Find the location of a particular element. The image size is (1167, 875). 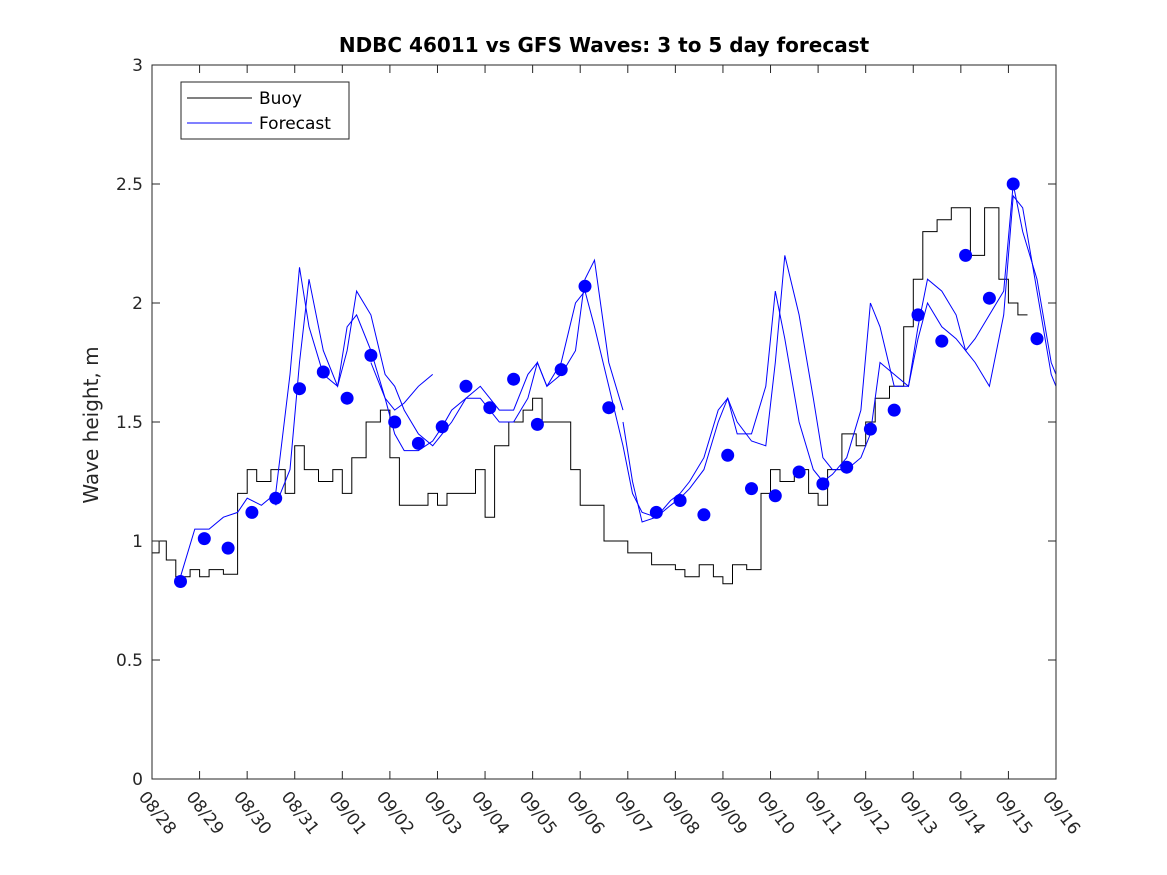

x-tick-label: 09/04 is located at coordinates (490, 813).